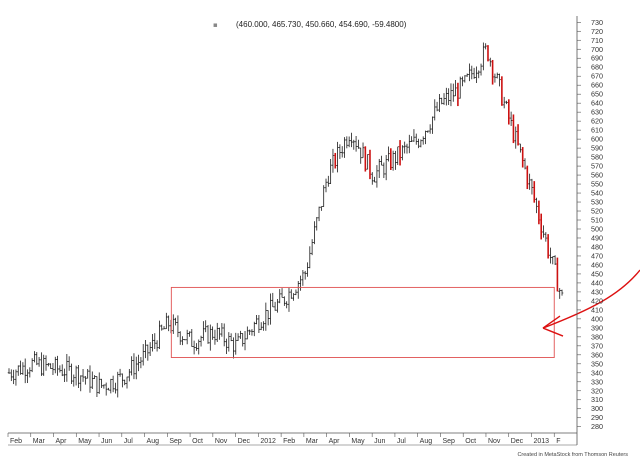  I want to click on y-tick-label: 690, so click(597, 58).